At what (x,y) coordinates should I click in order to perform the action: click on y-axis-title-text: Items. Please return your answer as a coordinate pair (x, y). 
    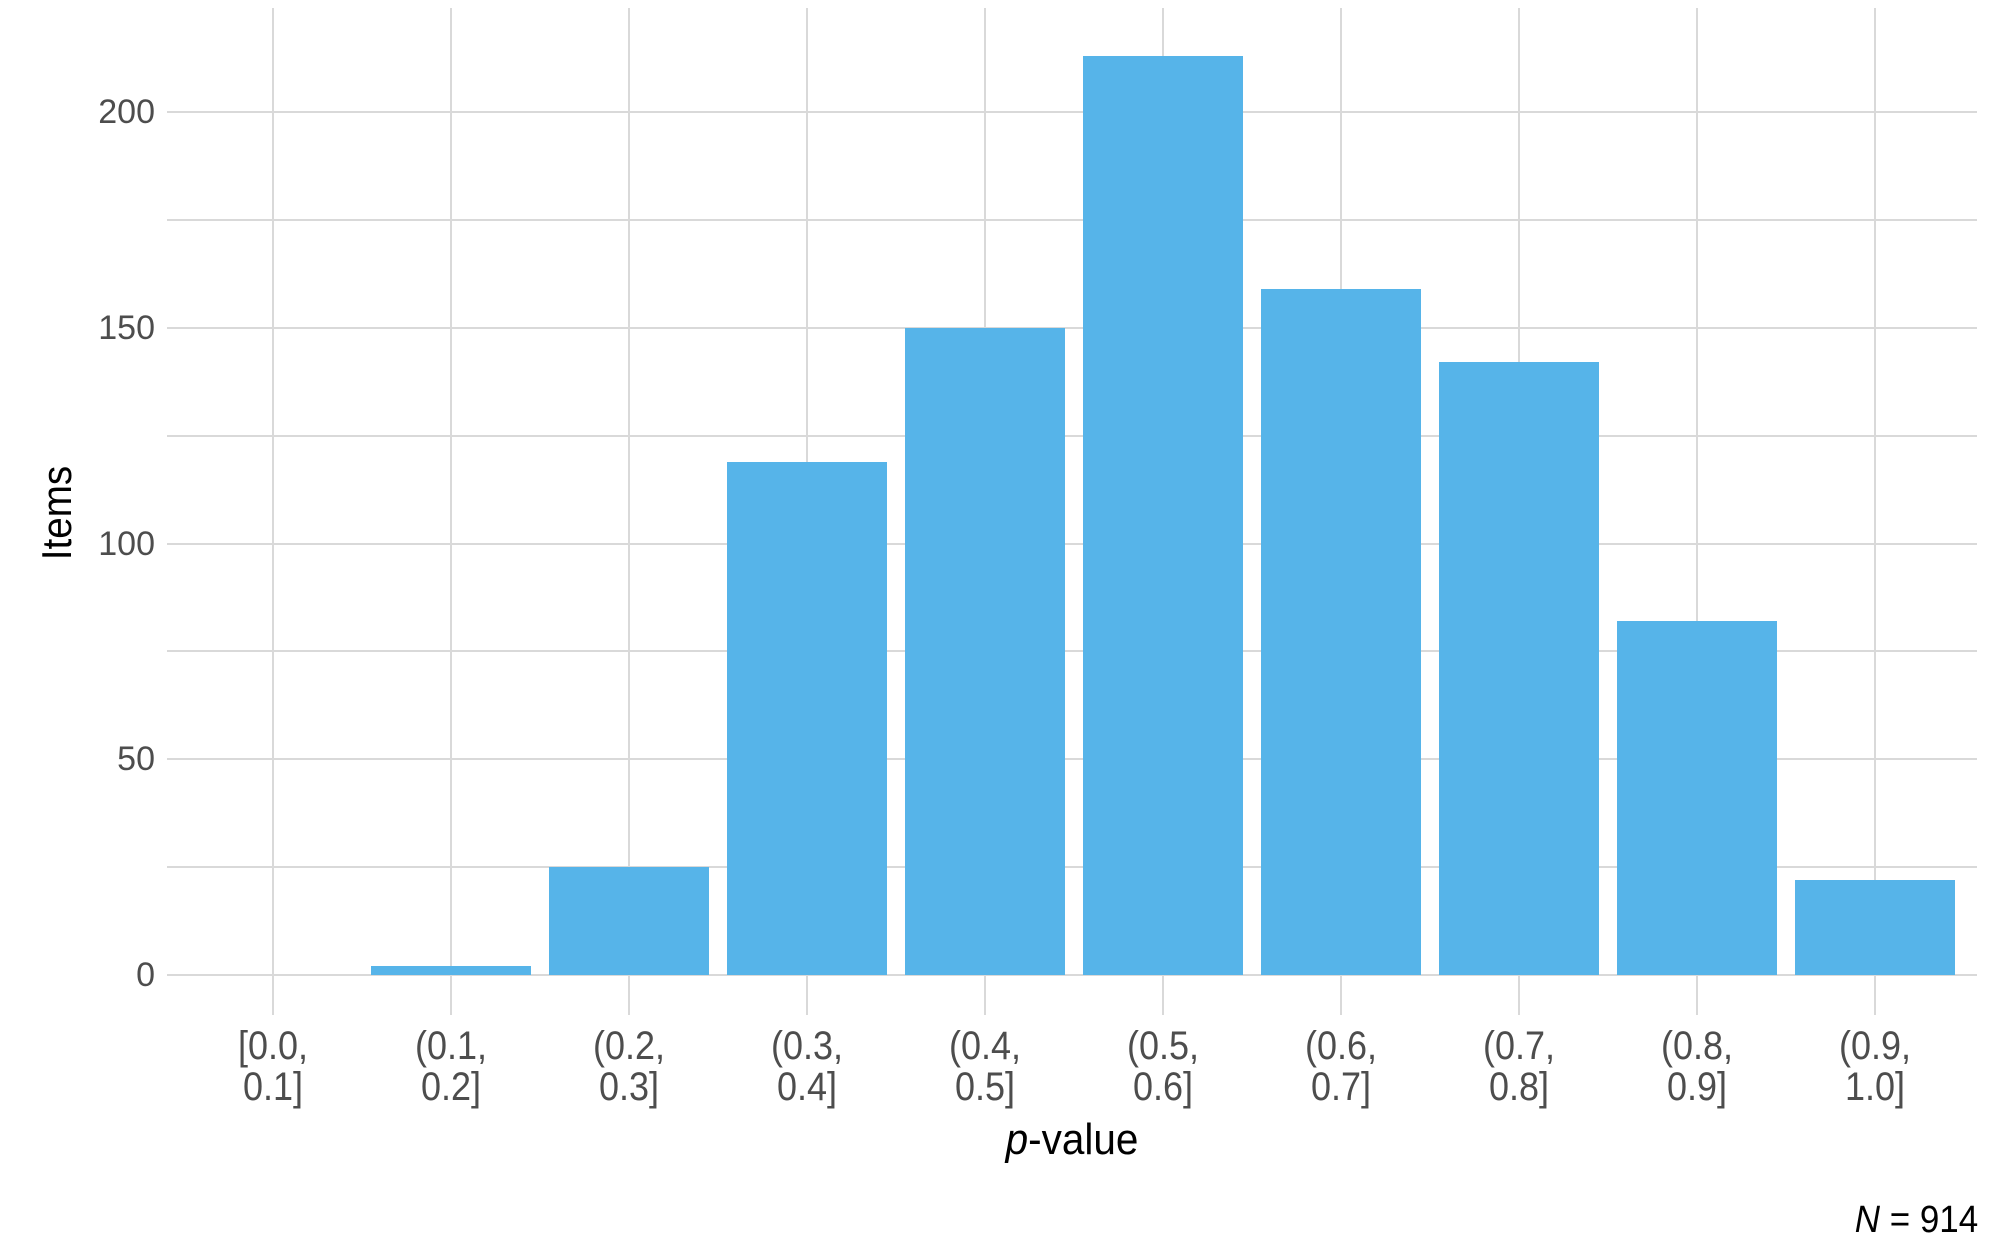
    Looking at the image, I should click on (56, 513).